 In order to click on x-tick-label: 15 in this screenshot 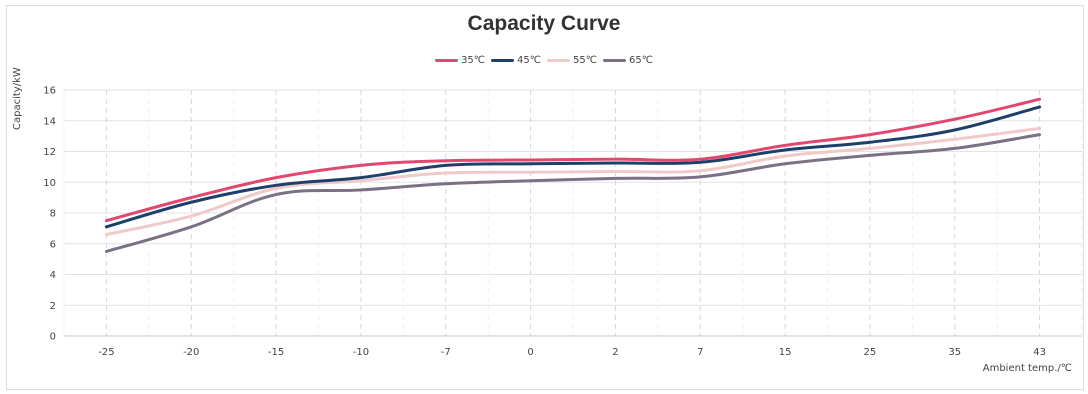, I will do `click(785, 352)`.